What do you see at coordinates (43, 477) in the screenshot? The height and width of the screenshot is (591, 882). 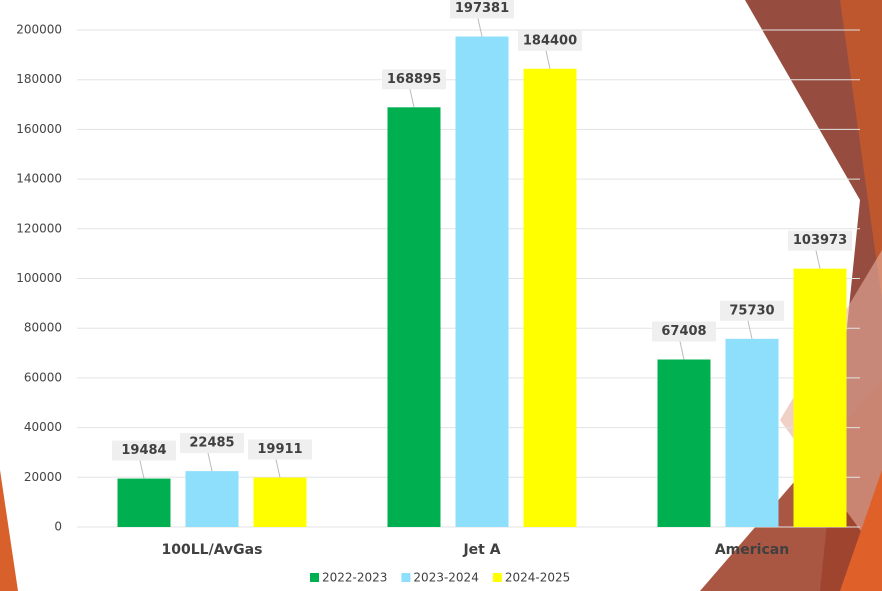 I see `y-tick-label: 20000` at bounding box center [43, 477].